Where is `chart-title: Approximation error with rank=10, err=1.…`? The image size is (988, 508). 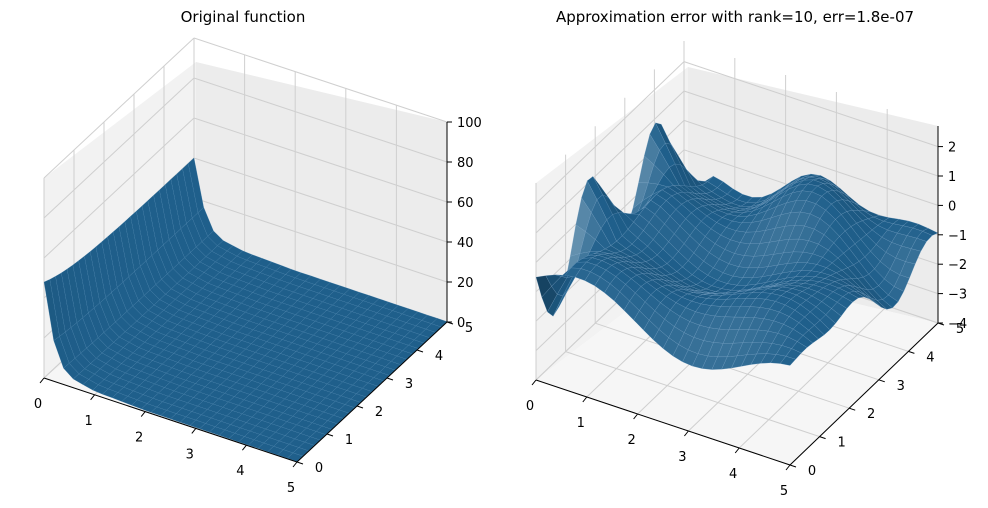 chart-title: Approximation error with rank=10, err=1.… is located at coordinates (735, 17).